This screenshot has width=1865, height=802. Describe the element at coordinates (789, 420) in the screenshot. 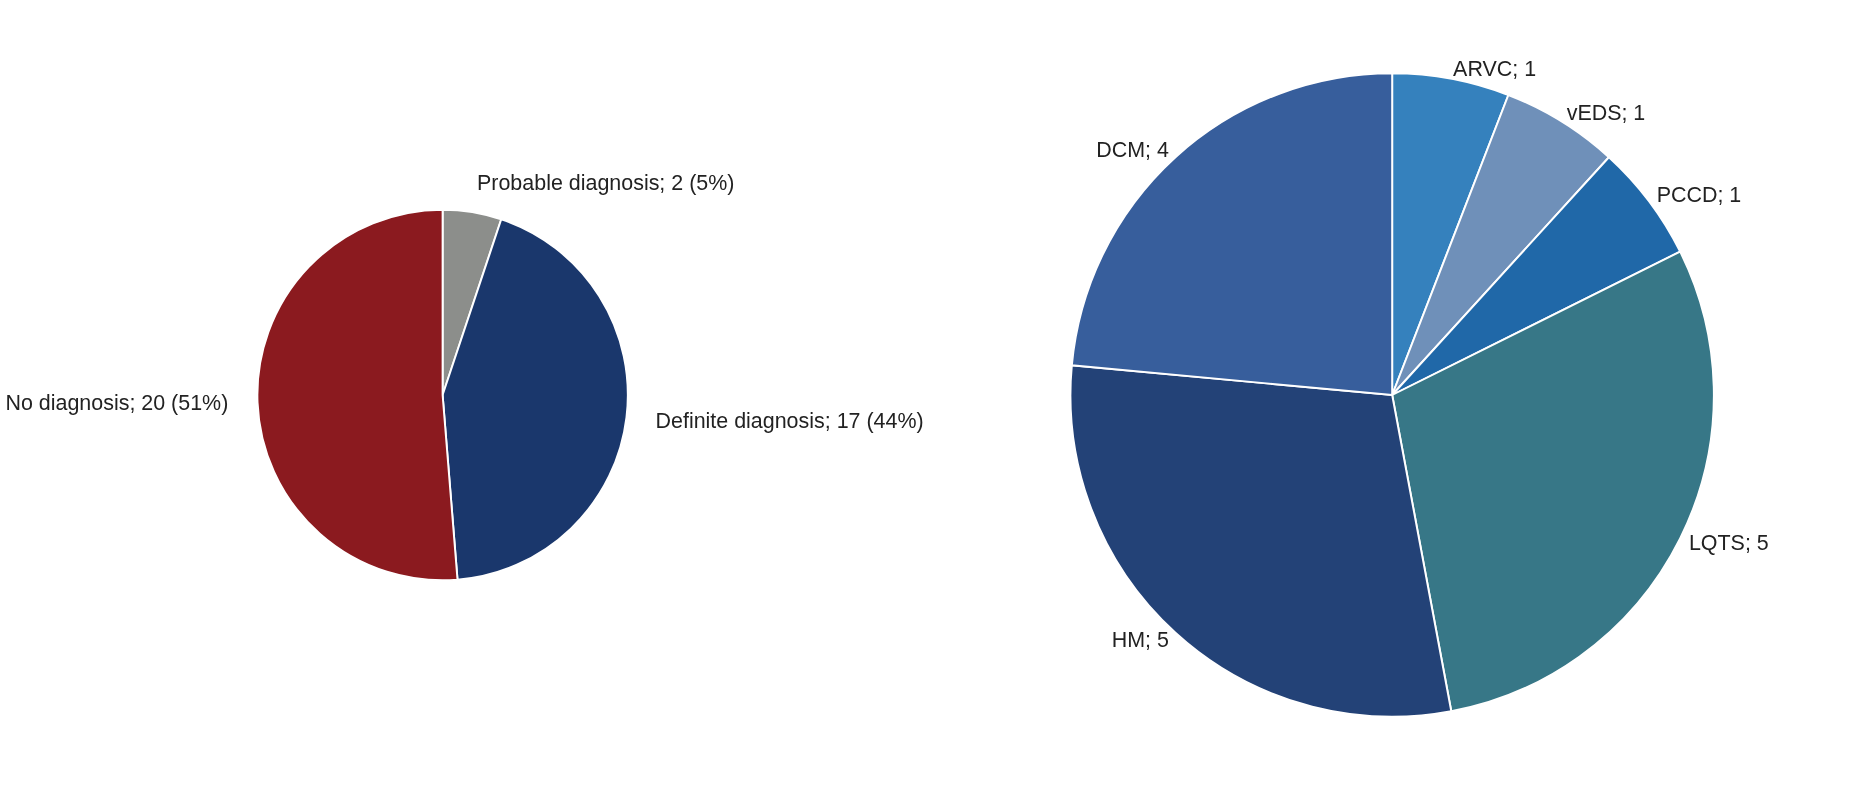

I see `slice-label: Definite diagnosis; 17 (44%)` at that location.